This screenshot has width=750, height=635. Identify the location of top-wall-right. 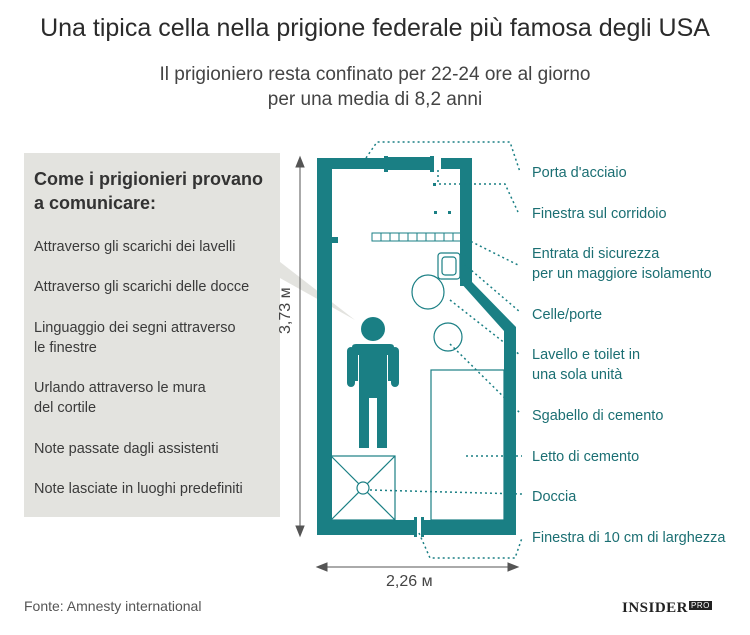
(456, 163).